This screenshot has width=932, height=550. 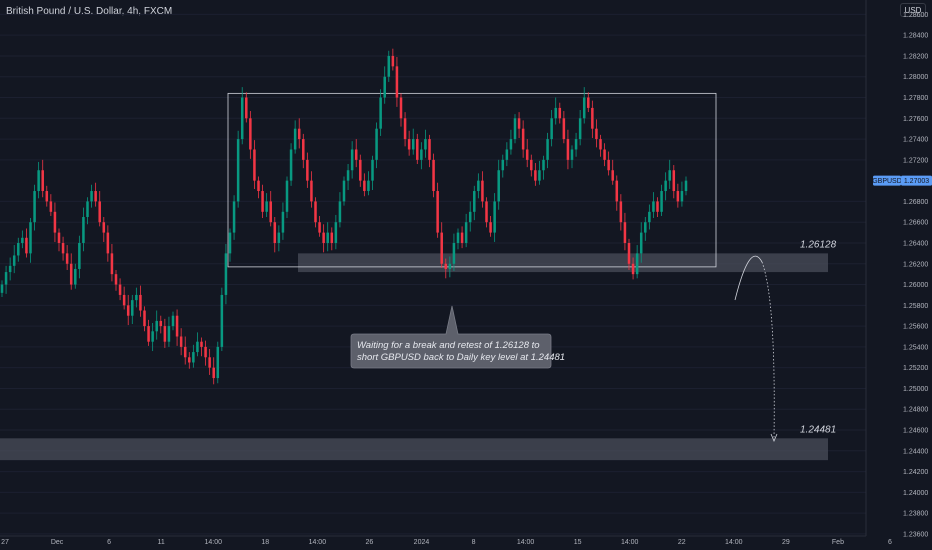 I want to click on price-tick-label: 1.23800, so click(x=915, y=514).